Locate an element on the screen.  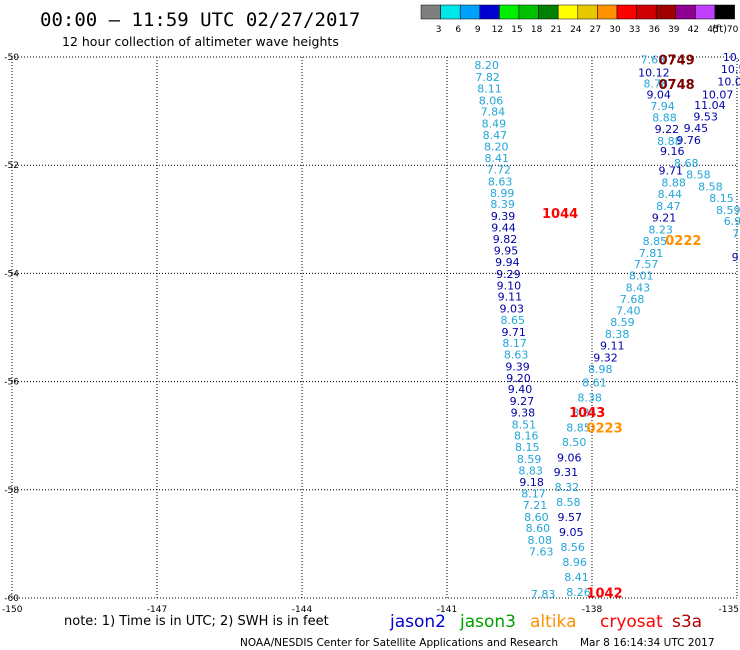
wave-height-label: 8.65 is located at coordinates (512, 320).